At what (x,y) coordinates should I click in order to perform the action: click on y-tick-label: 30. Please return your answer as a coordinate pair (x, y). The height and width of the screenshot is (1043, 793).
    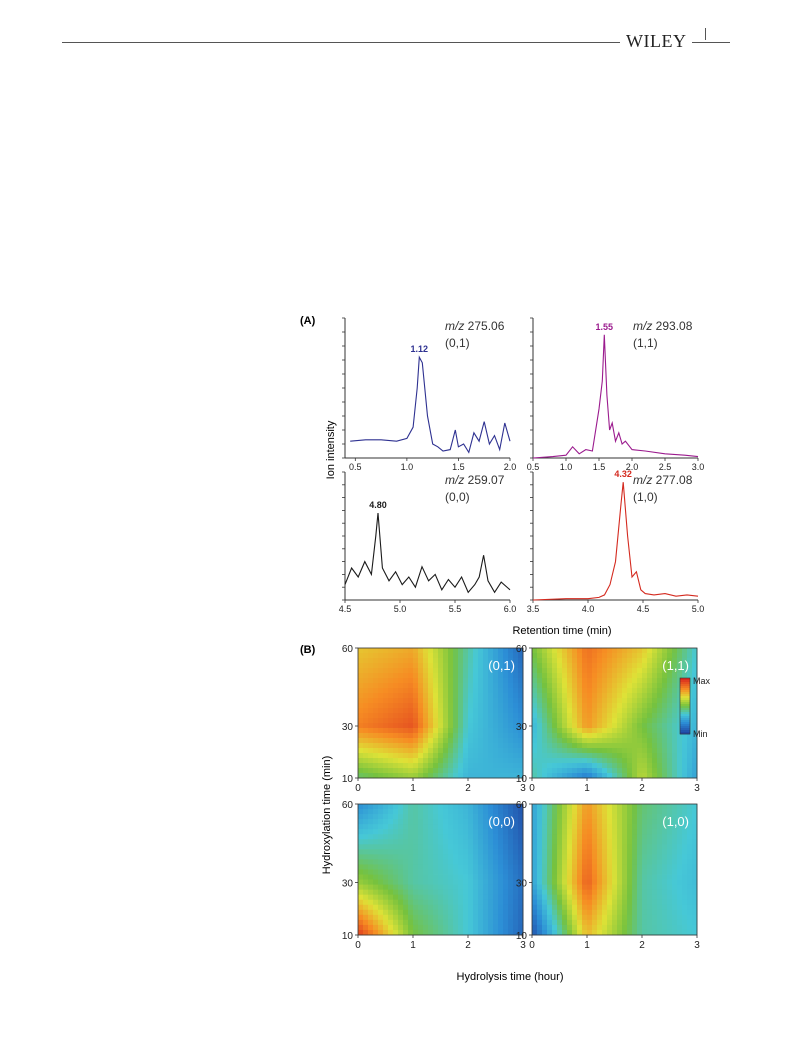
    Looking at the image, I should click on (522, 727).